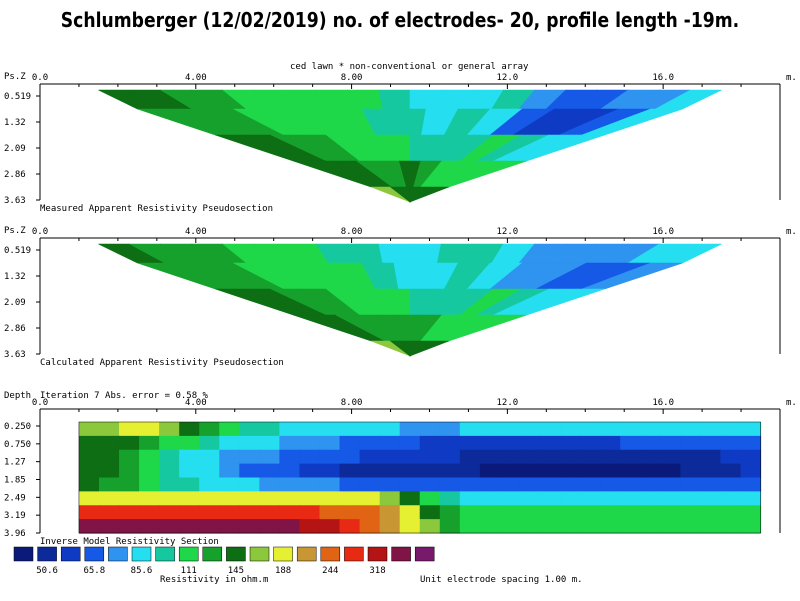 The image size is (800, 601). I want to click on panel3-annotation: Iteration 7 Abs. error = 0.58 %, so click(124, 396).